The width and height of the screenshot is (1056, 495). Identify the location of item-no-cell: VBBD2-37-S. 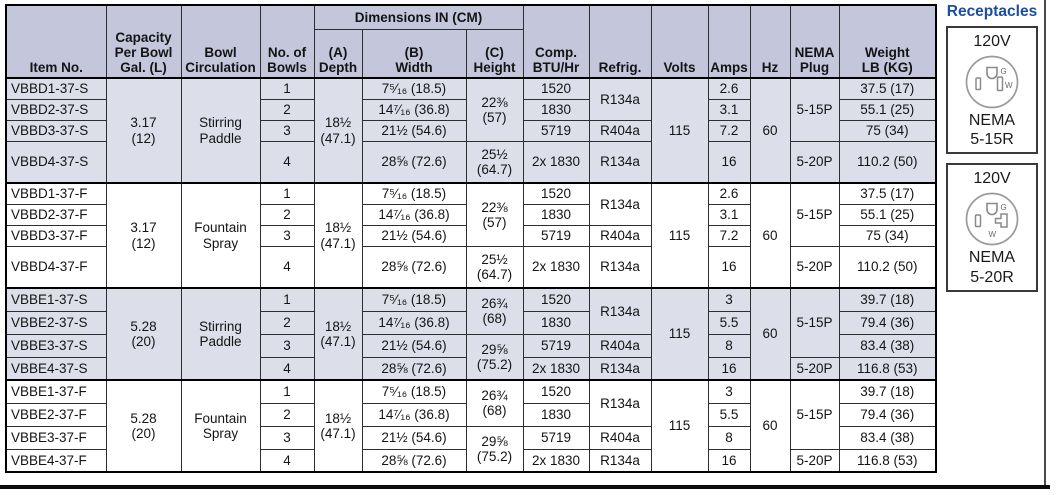
(56, 109).